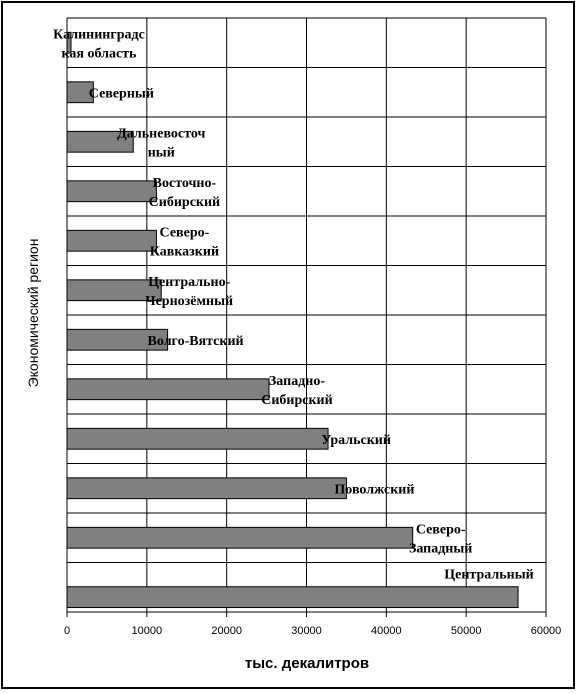  Describe the element at coordinates (189, 301) in the screenshot. I see `category-label-line: Чернозёмный` at that location.